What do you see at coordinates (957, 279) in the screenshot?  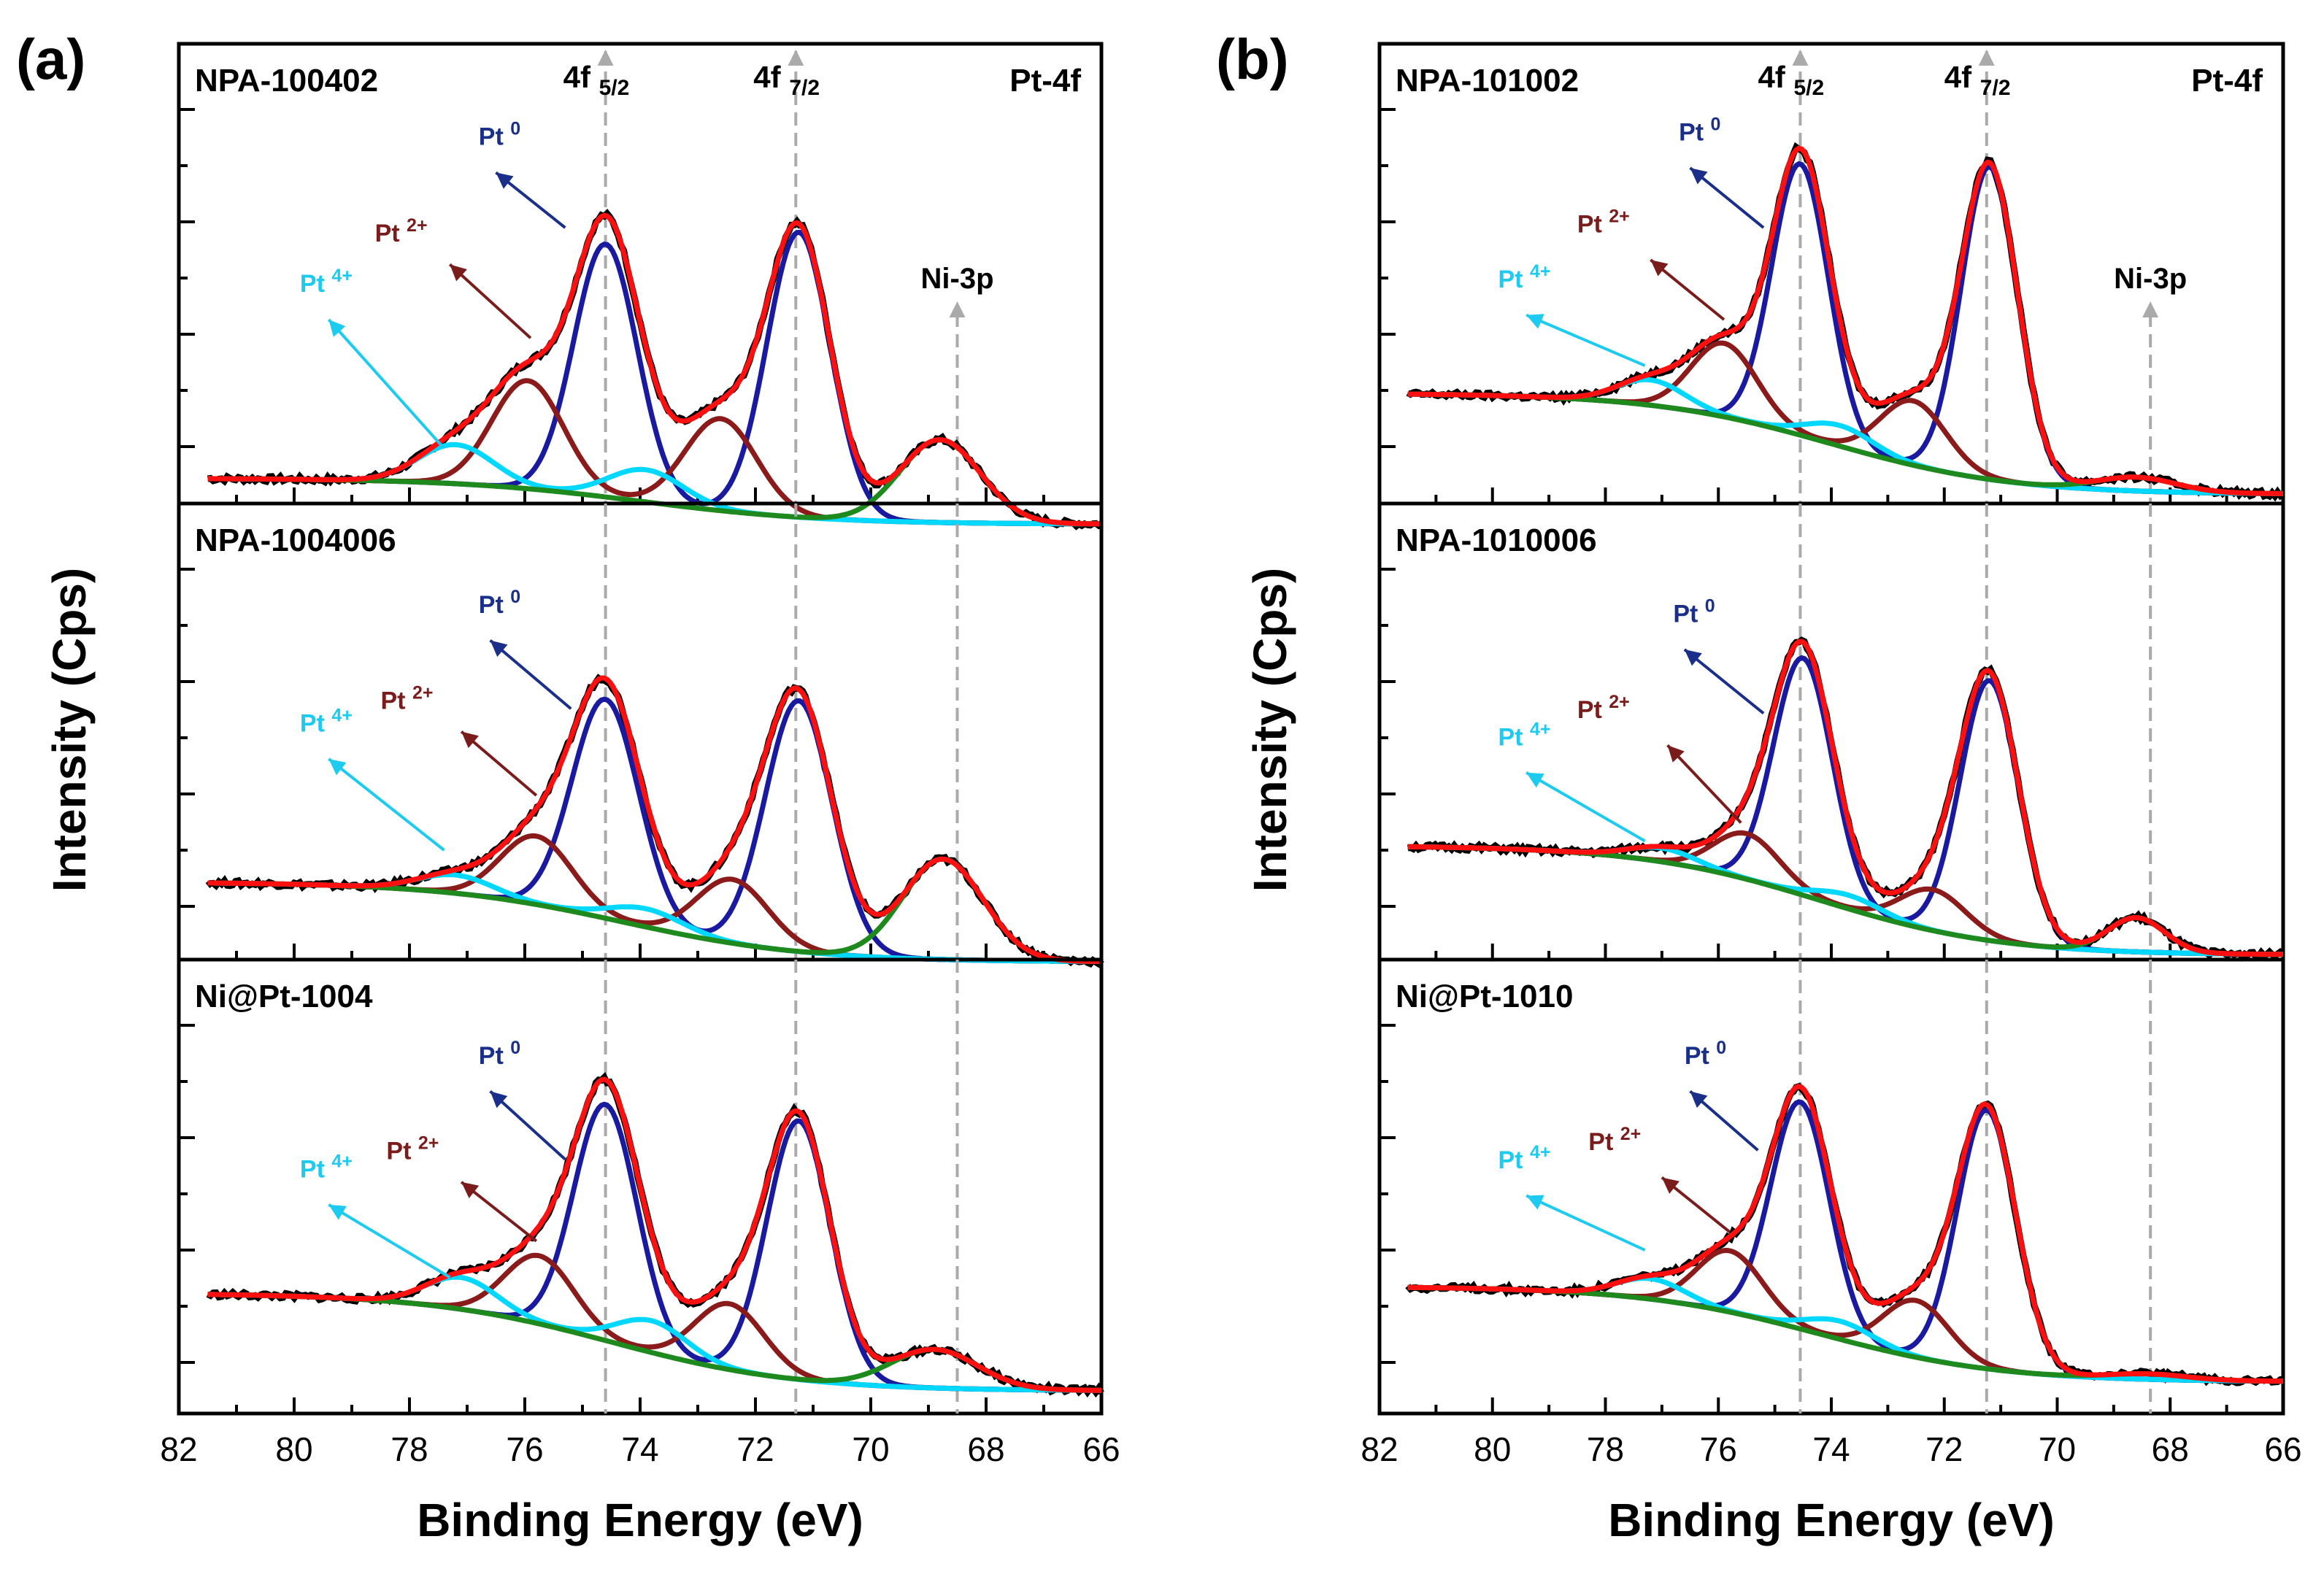 I see `ni-label: Ni-3p` at bounding box center [957, 279].